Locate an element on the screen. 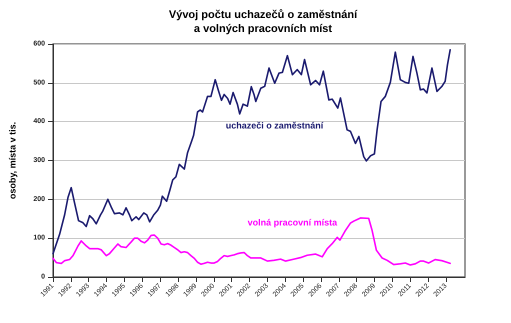  y-axis-title: osoby, místa v tis. is located at coordinates (13, 161).